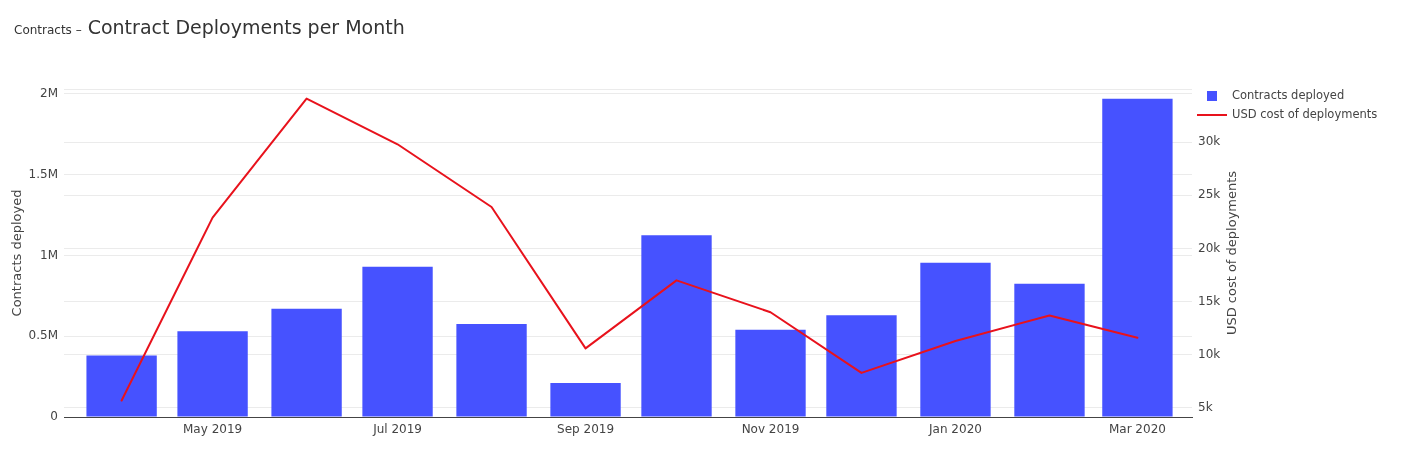 This screenshot has height=466, width=1405. Describe the element at coordinates (1288, 94) in the screenshot. I see `legend-label: Contracts deployed` at that location.